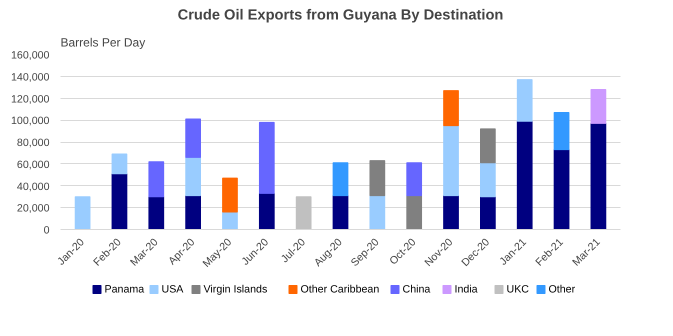 The width and height of the screenshot is (673, 336). I want to click on y-tick-label: 0, so click(47, 230).